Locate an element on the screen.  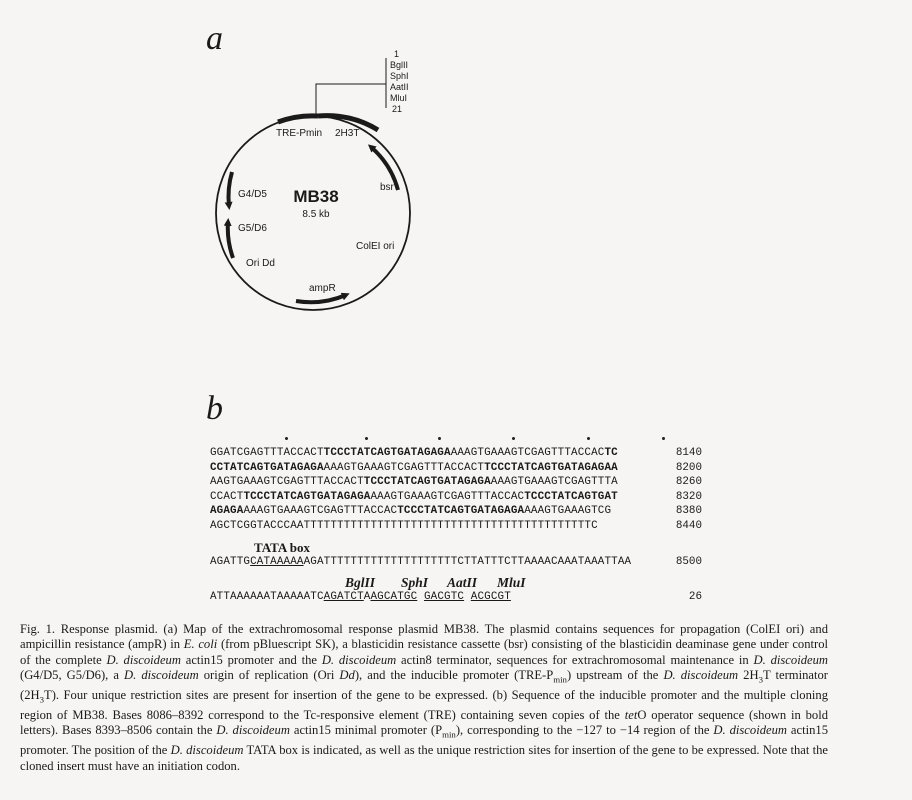
term-arc is located at coordinates (348, 123).